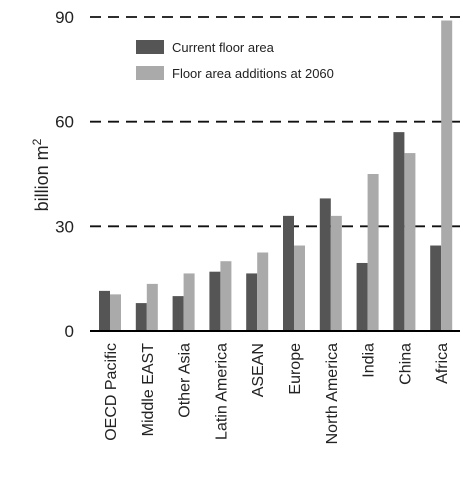 The width and height of the screenshot is (463, 485). What do you see at coordinates (263, 291) in the screenshot?
I see `bar-asean-additions` at bounding box center [263, 291].